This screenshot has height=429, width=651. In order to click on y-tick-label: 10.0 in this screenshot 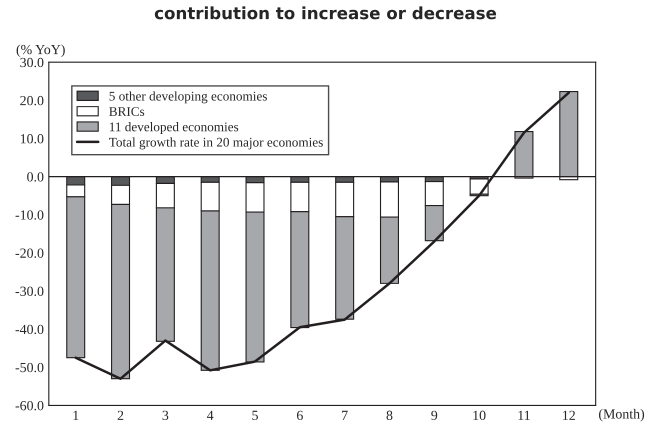, I will do `click(32, 139)`.